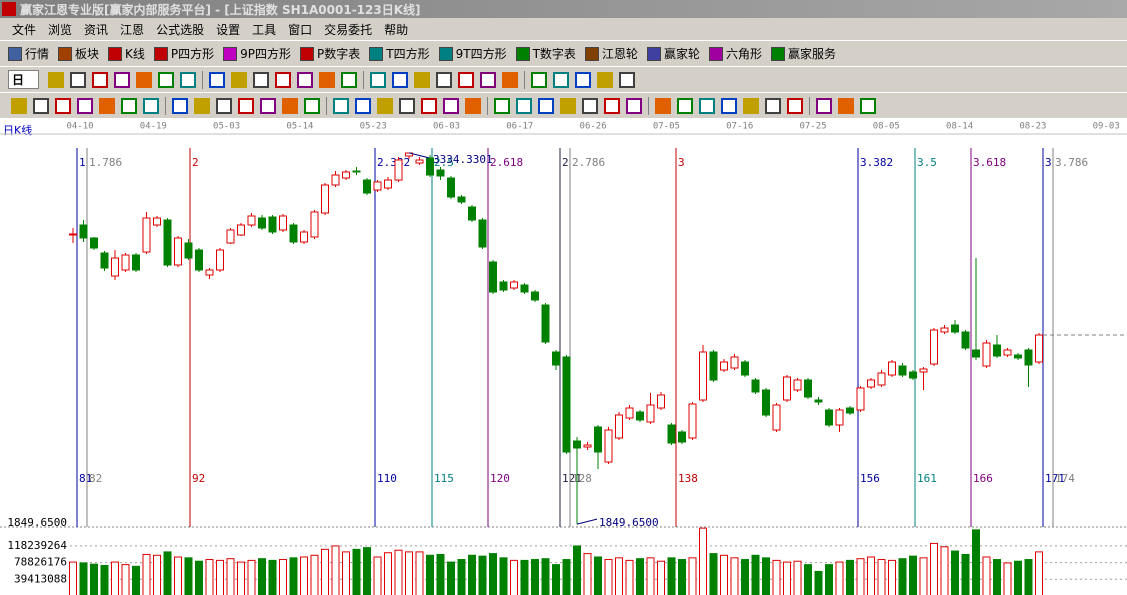 The image size is (1127, 595). I want to click on toolbar-button: 板块, so click(78, 53).